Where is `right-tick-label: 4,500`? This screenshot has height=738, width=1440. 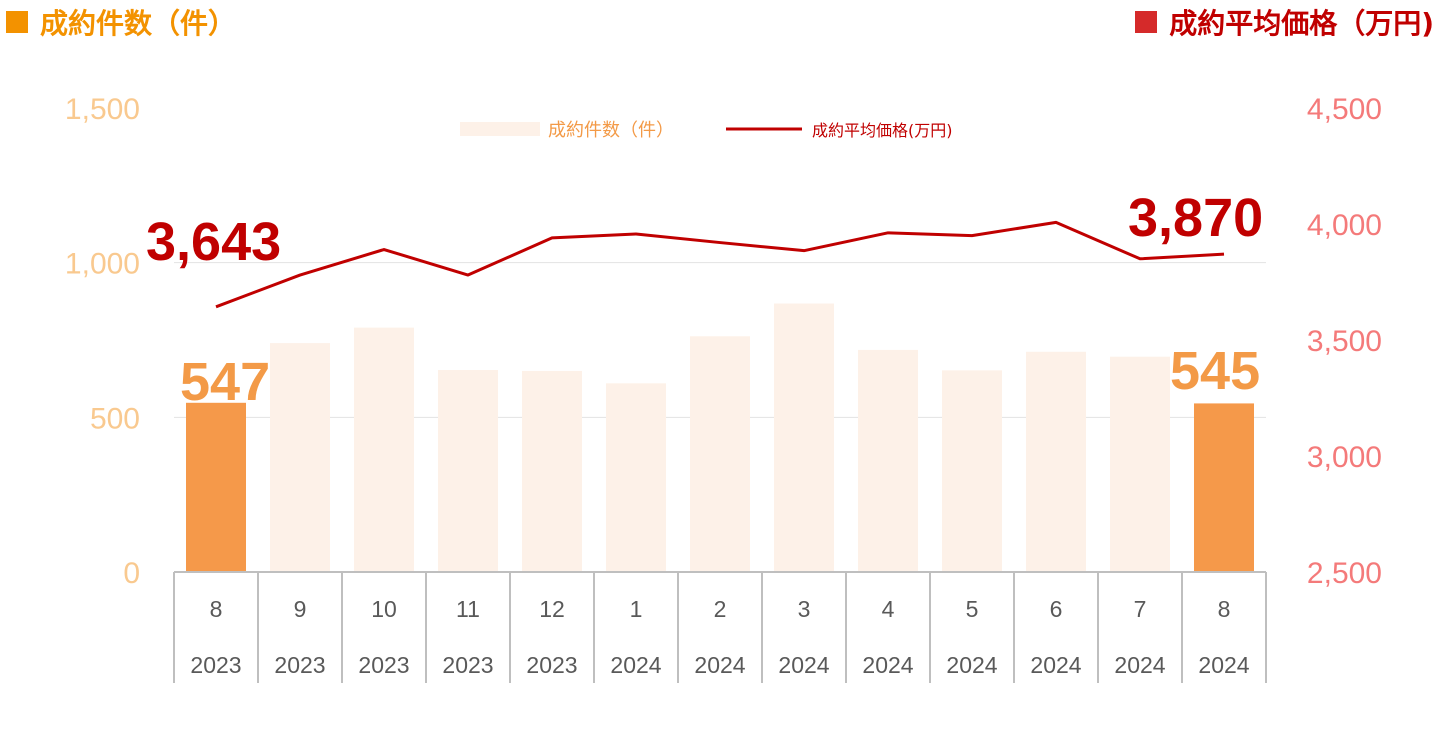 right-tick-label: 4,500 is located at coordinates (1344, 109).